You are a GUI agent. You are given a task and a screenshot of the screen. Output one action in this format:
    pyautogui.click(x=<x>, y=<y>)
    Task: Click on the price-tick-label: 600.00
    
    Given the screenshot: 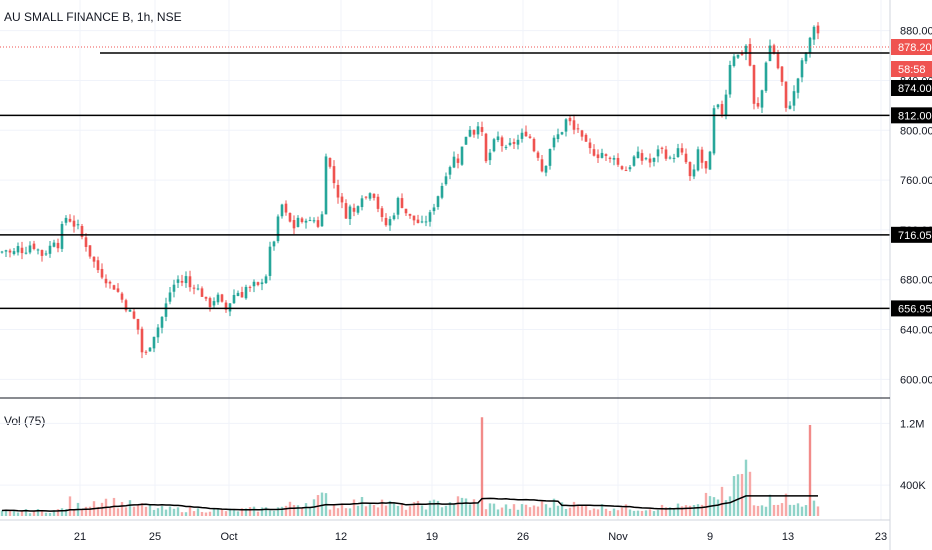 What is the action you would take?
    pyautogui.click(x=916, y=380)
    